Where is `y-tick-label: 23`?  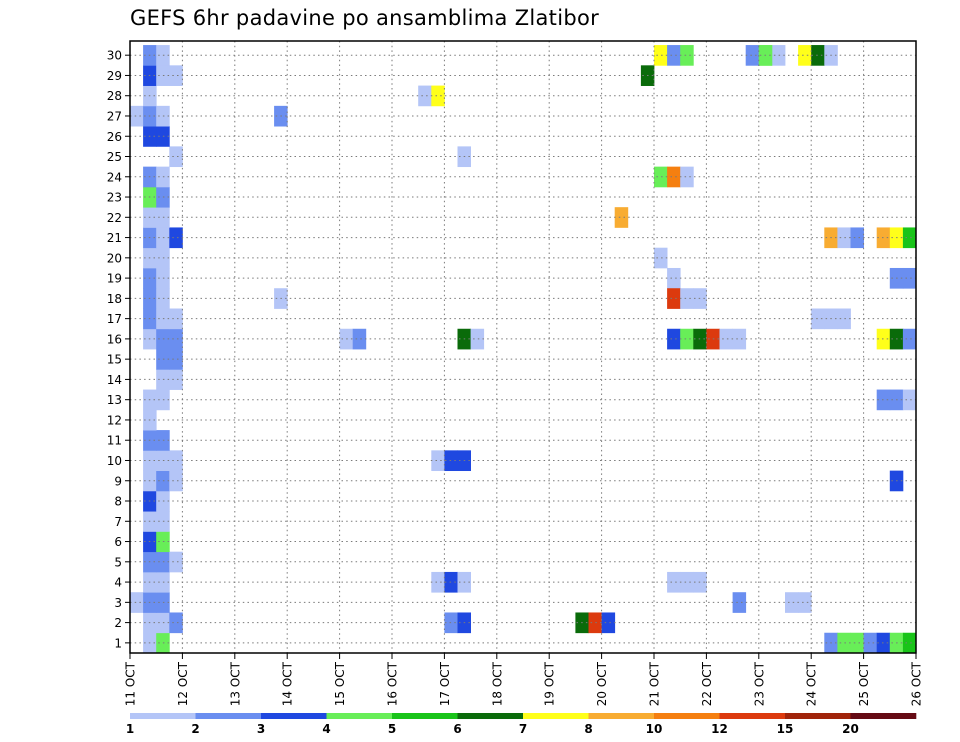 y-tick-label: 23 is located at coordinates (114, 198).